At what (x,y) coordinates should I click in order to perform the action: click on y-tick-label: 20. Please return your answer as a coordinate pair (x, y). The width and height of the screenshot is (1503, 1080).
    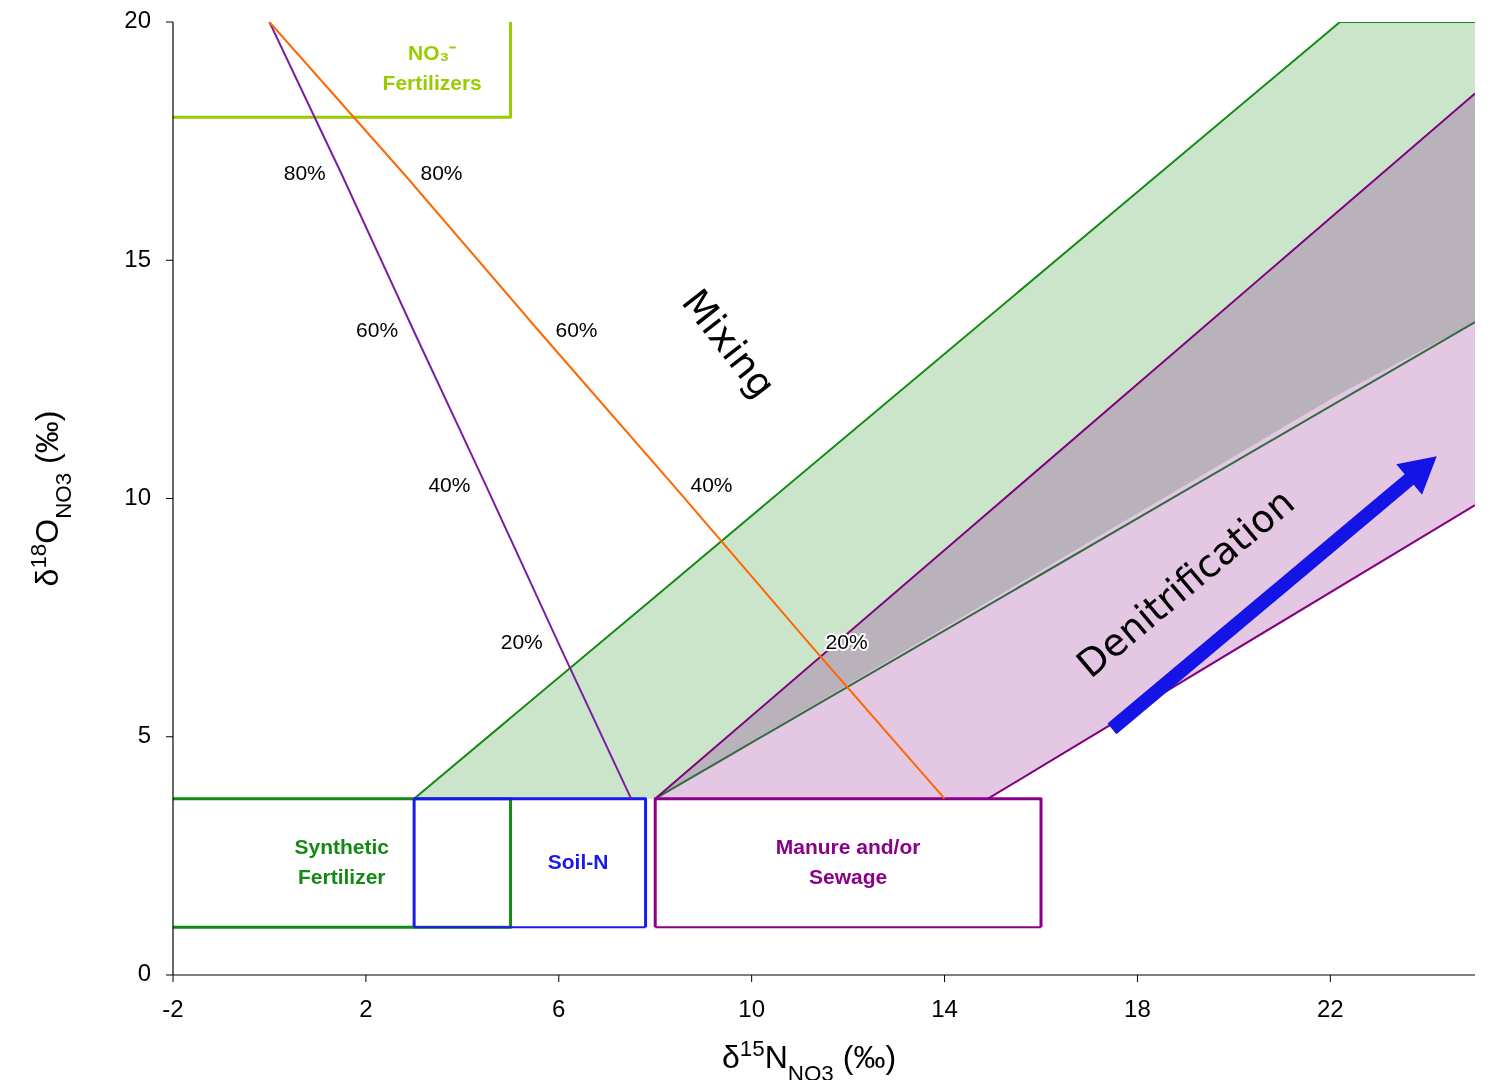
    Looking at the image, I should click on (137, 20).